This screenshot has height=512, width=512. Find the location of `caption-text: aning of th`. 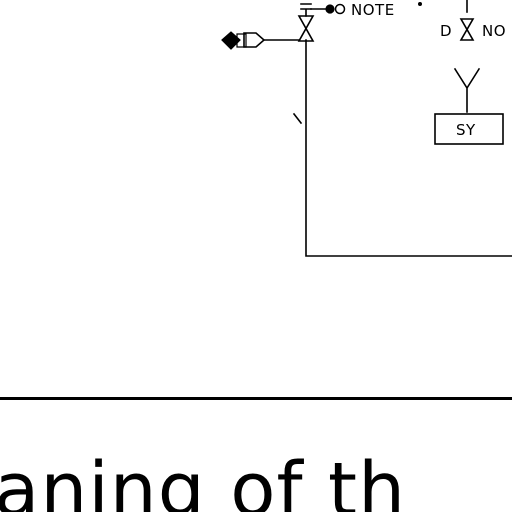

caption-text: aning of th is located at coordinates (203, 479).